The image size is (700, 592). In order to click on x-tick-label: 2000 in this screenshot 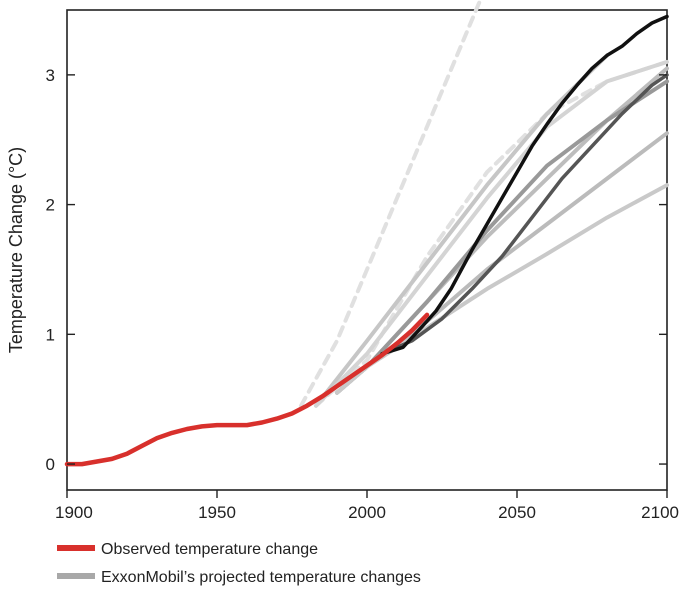, I will do `click(367, 512)`.